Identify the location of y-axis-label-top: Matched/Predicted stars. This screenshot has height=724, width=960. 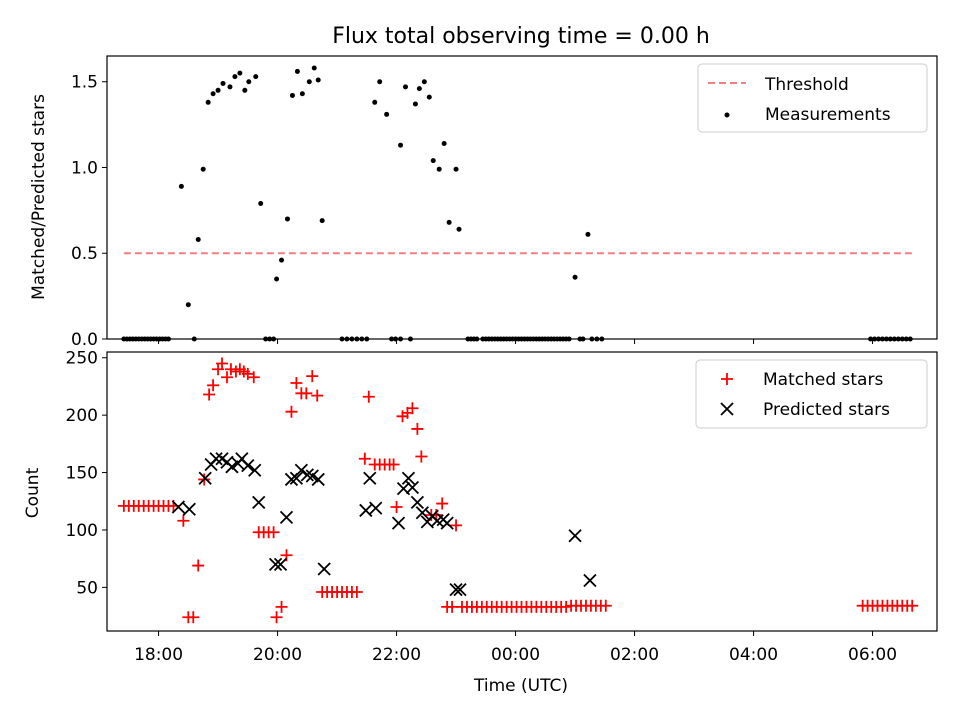
(39, 197).